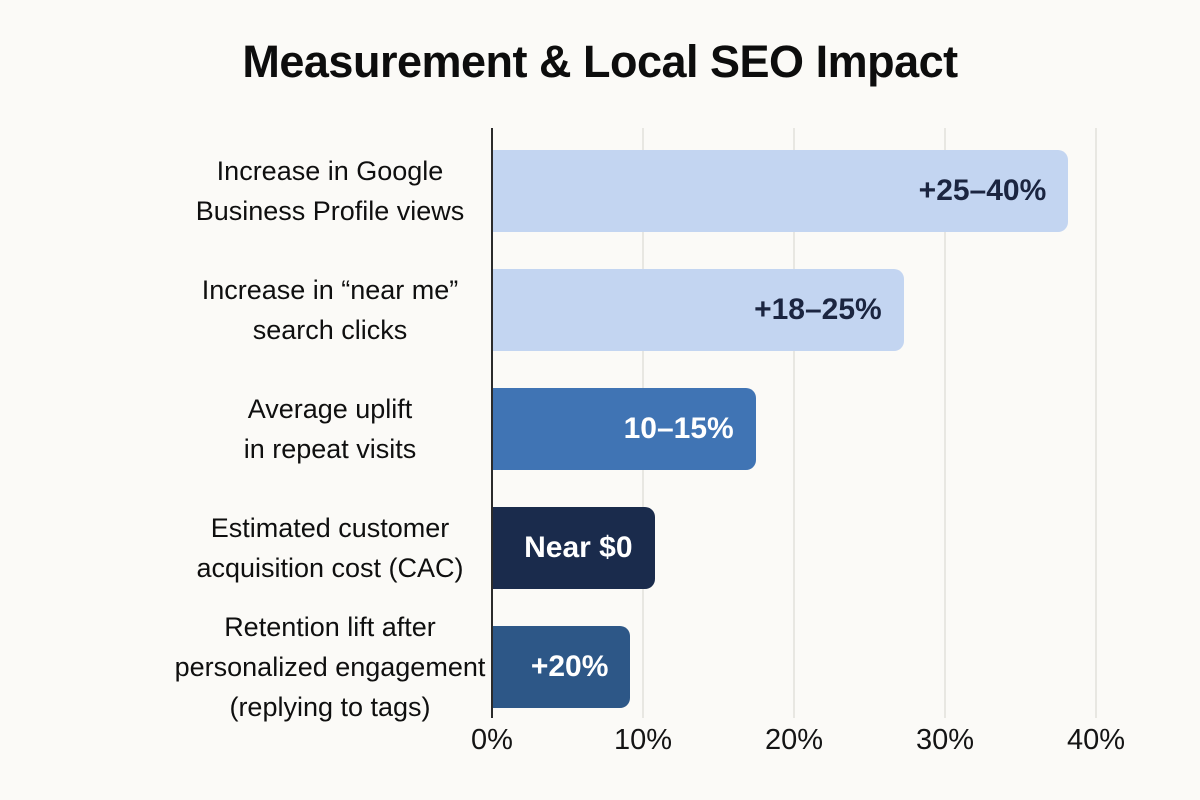 This screenshot has height=800, width=1200. What do you see at coordinates (330, 568) in the screenshot?
I see `category-label-line: acquisition cost (CAC)` at bounding box center [330, 568].